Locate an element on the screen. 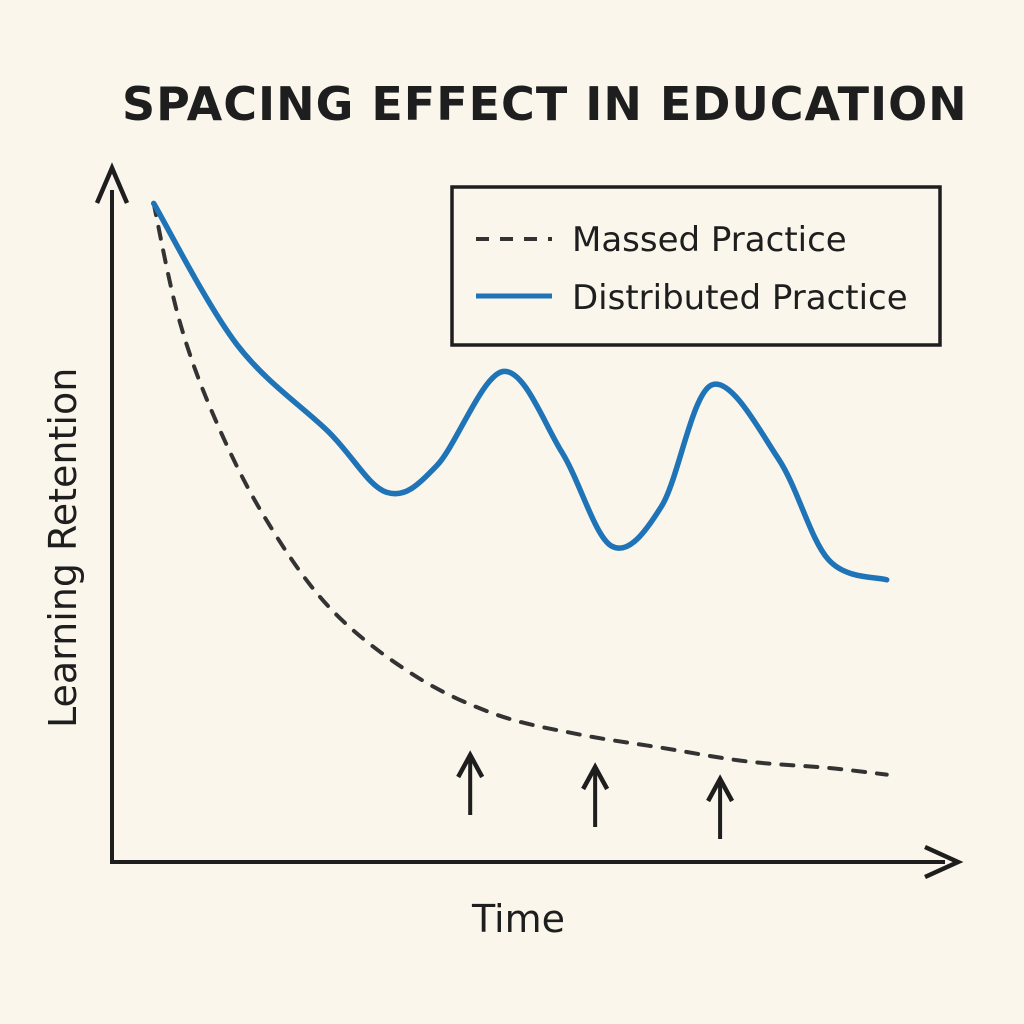  annotation-layer is located at coordinates (595, 794).